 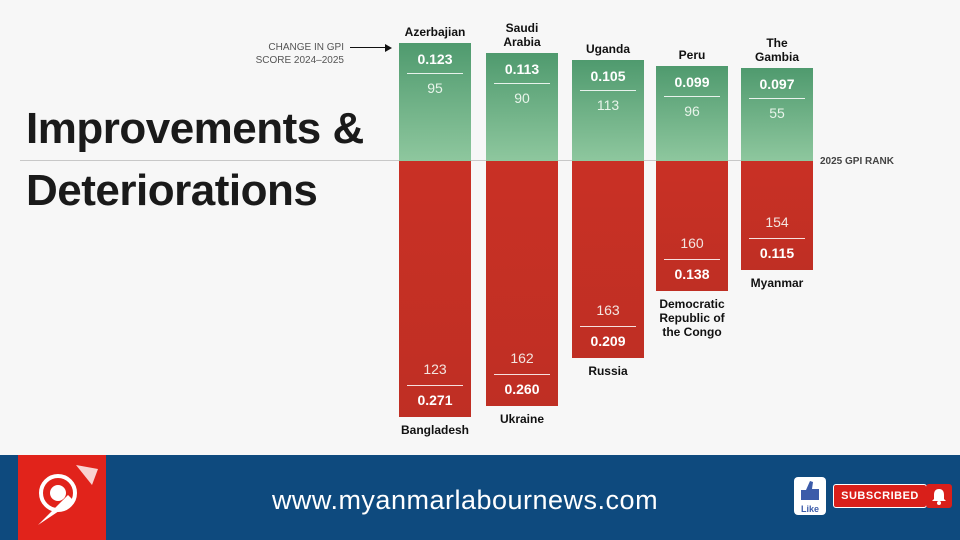 What do you see at coordinates (522, 419) in the screenshot?
I see `deterioration-country-name: Ukraine` at bounding box center [522, 419].